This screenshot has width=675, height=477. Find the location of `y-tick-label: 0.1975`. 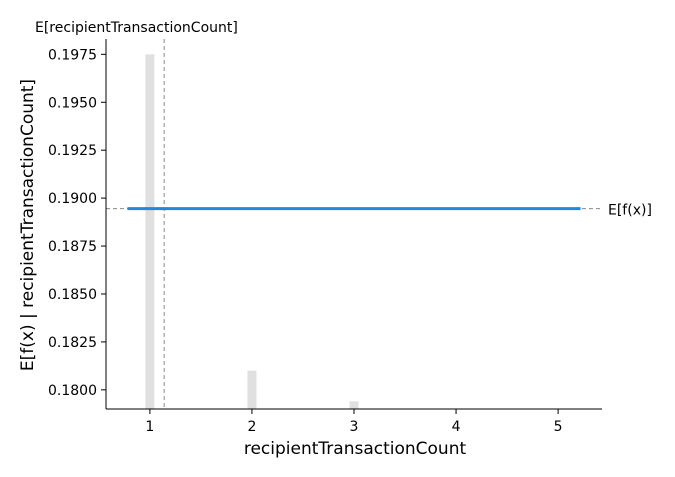

y-tick-label: 0.1975 is located at coordinates (72, 55).